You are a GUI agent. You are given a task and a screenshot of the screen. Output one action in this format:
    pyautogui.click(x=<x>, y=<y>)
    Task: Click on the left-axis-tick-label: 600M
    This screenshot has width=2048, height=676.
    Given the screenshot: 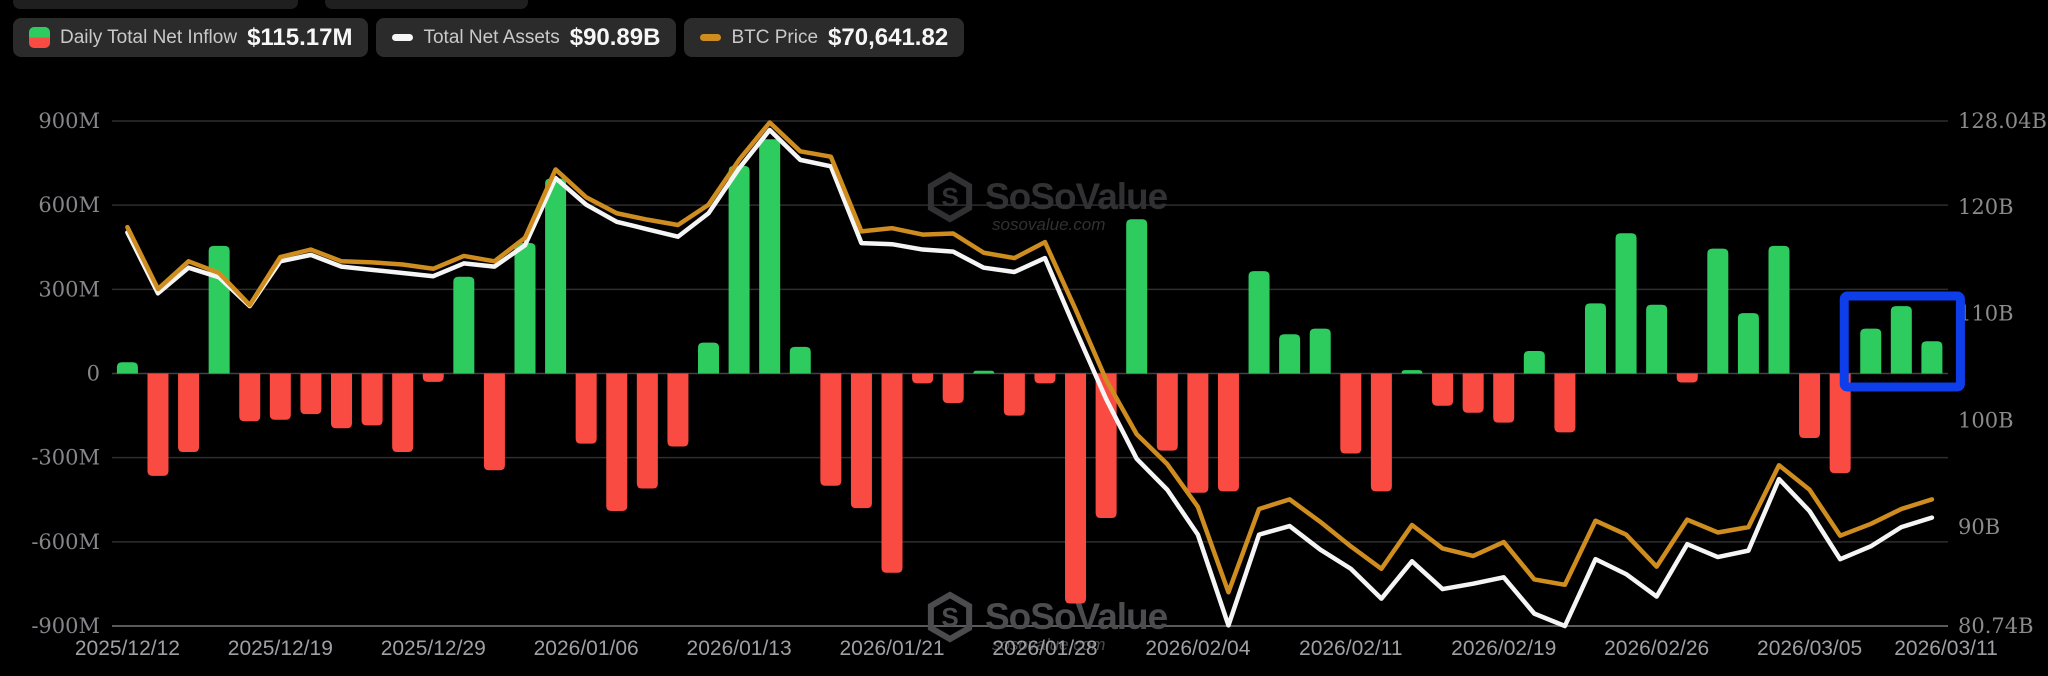 What is the action you would take?
    pyautogui.click(x=69, y=205)
    